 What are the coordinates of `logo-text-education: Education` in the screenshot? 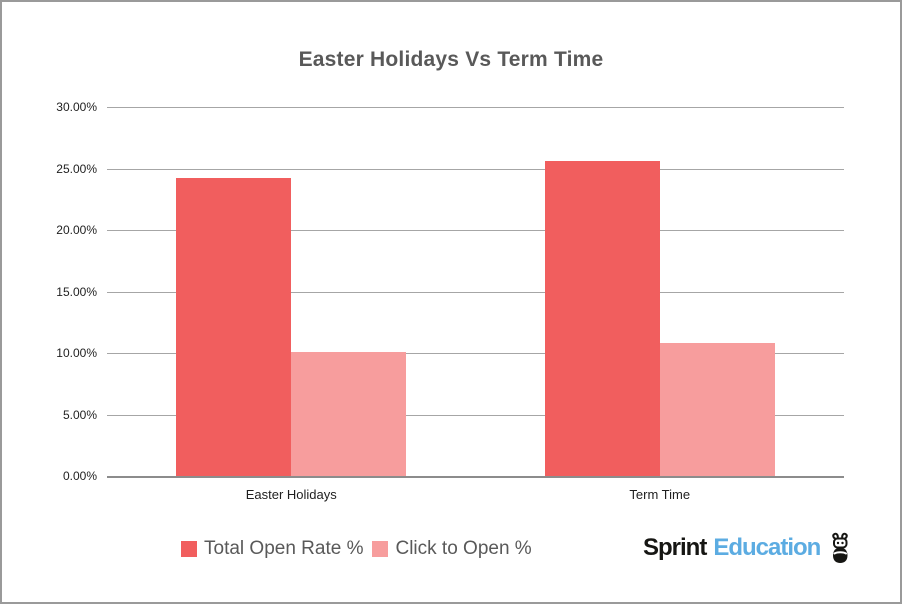 It's located at (767, 547).